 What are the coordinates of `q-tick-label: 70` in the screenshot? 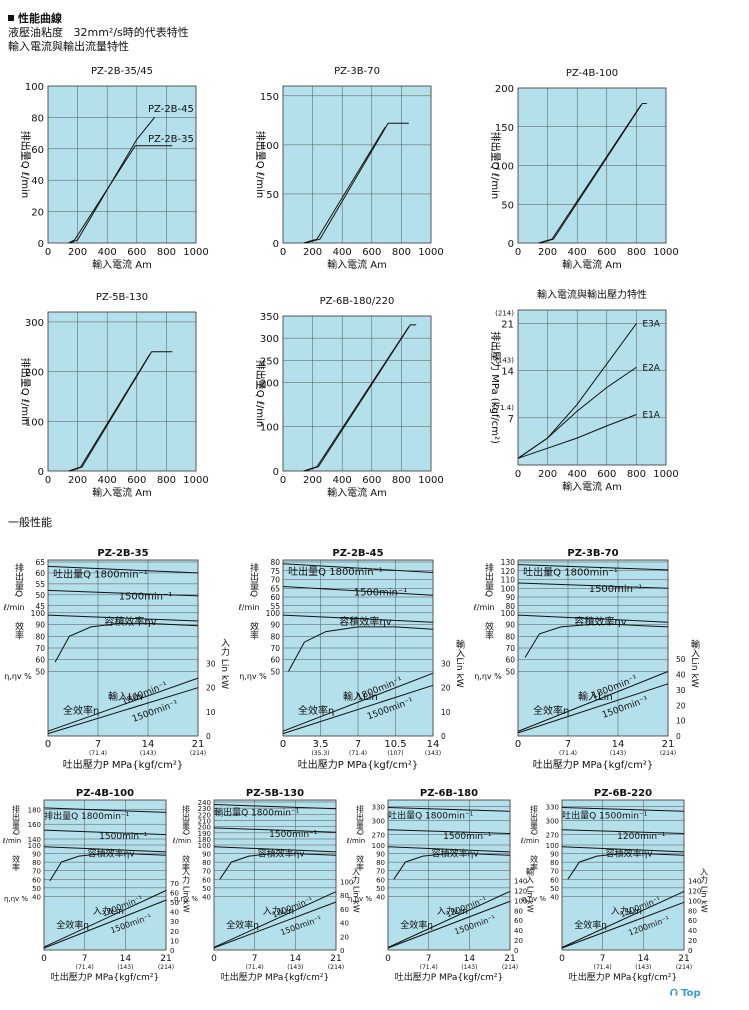 It's located at (275, 580).